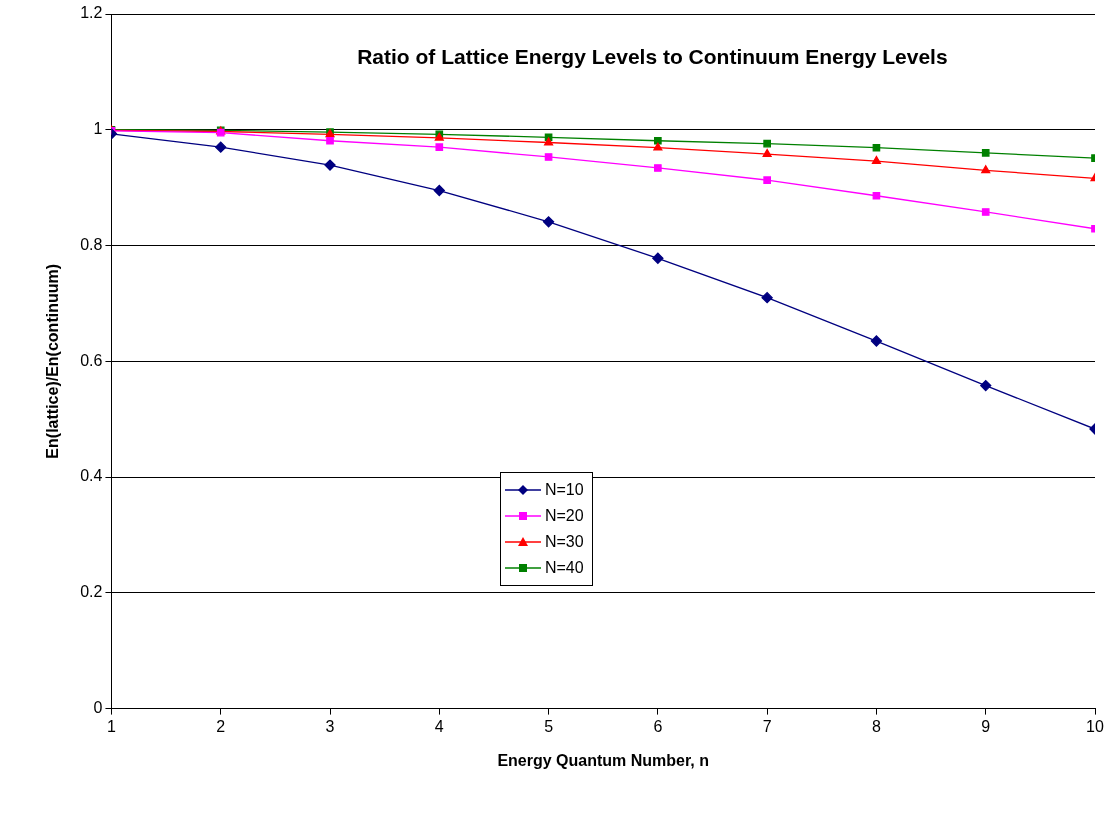  What do you see at coordinates (330, 726) in the screenshot?
I see `x-tick-label: 3` at bounding box center [330, 726].